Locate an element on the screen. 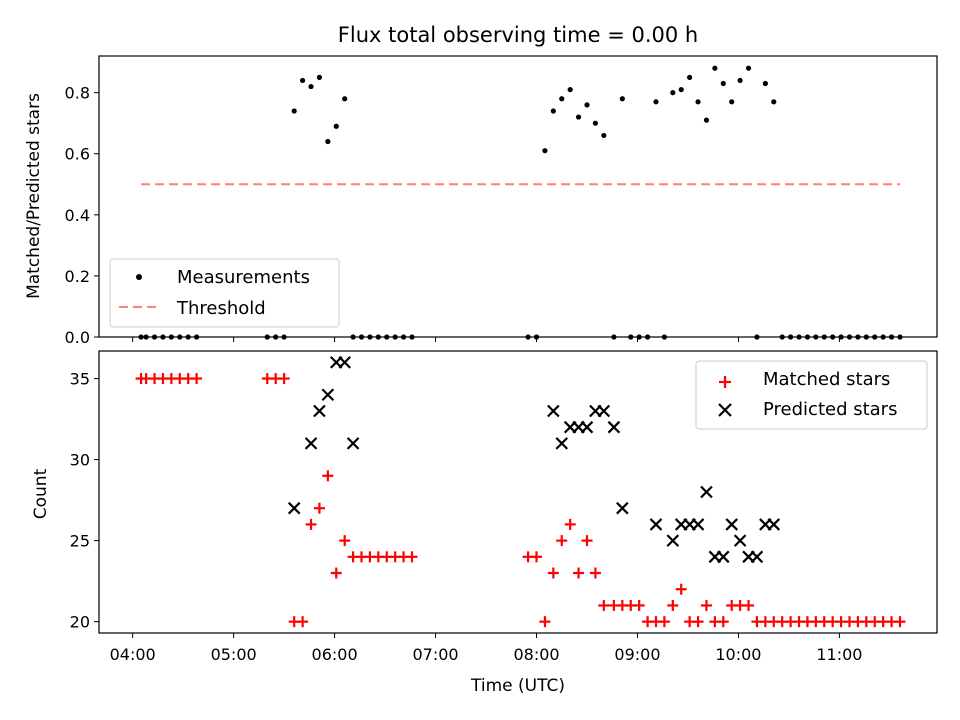 The width and height of the screenshot is (960, 720). bottom-legend-box is located at coordinates (811, 395).